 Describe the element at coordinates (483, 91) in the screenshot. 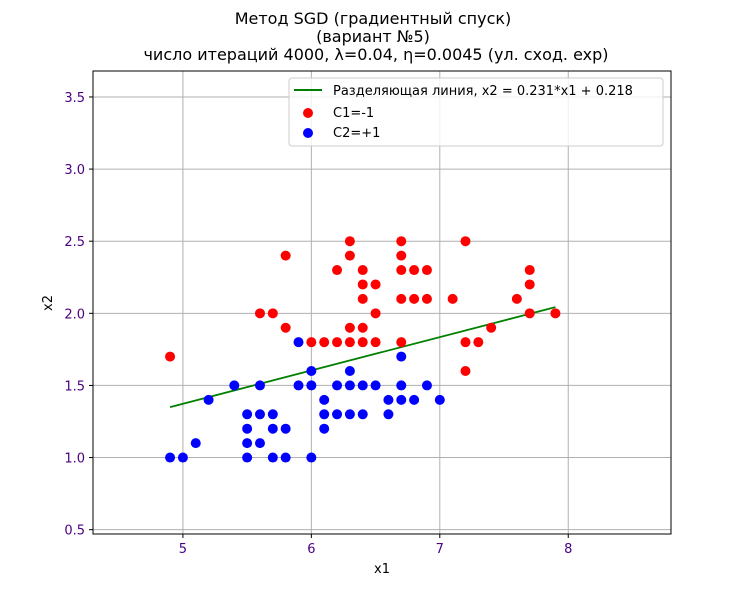

I see `legend-line-label: Разделяющая линия, x2 = 0.231*x1 + 0.218` at that location.